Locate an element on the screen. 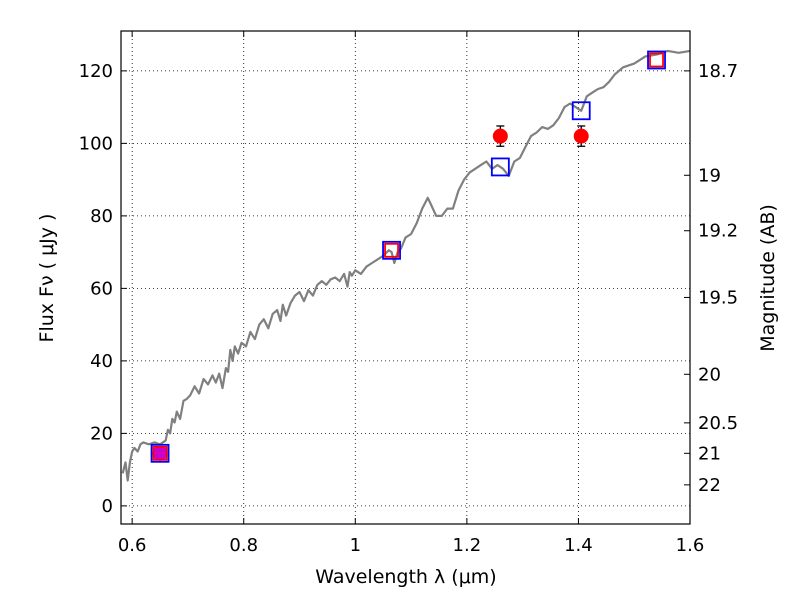 The width and height of the screenshot is (800, 600). y-tick-label: 20 is located at coordinates (101, 433).